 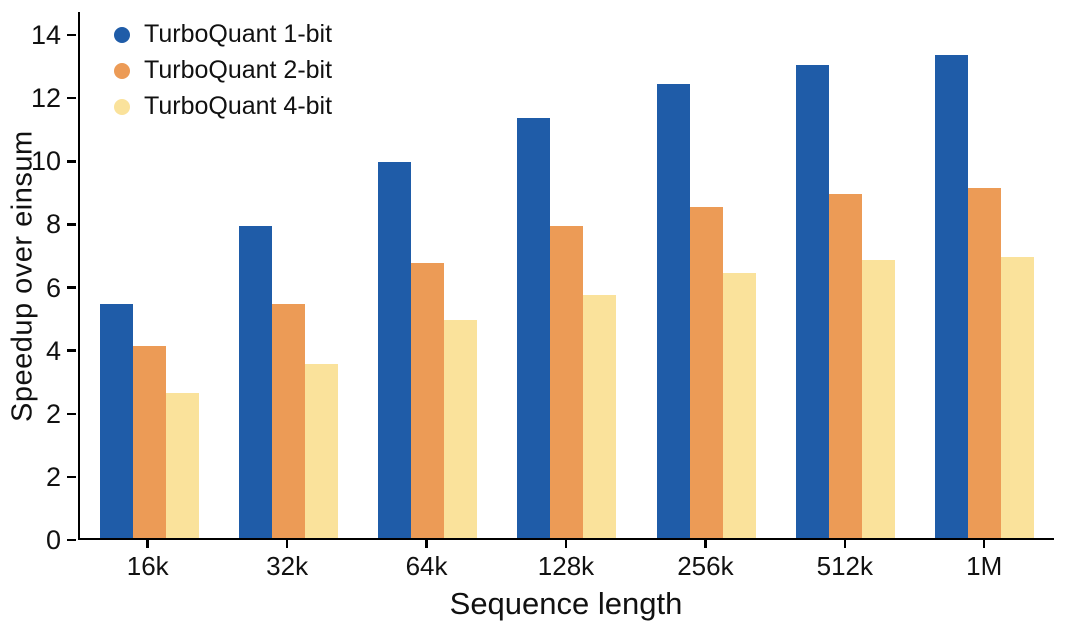 What do you see at coordinates (38, 283) in the screenshot?
I see `y-axis-ticks: 0 2 2 4 6 8 10 12 14` at bounding box center [38, 283].